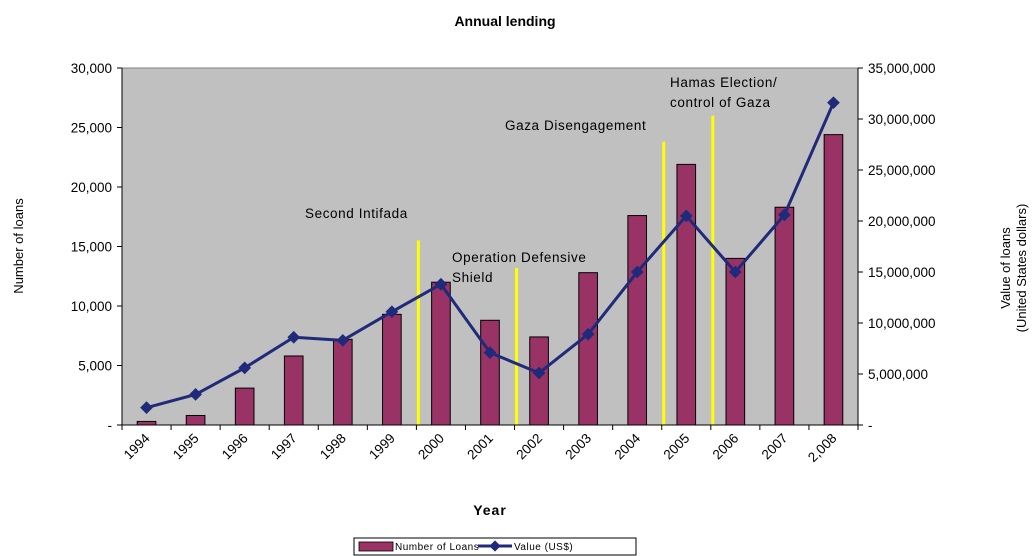 The width and height of the screenshot is (1033, 556). Describe the element at coordinates (775, 447) in the screenshot. I see `x-tick-label: 2007` at that location.